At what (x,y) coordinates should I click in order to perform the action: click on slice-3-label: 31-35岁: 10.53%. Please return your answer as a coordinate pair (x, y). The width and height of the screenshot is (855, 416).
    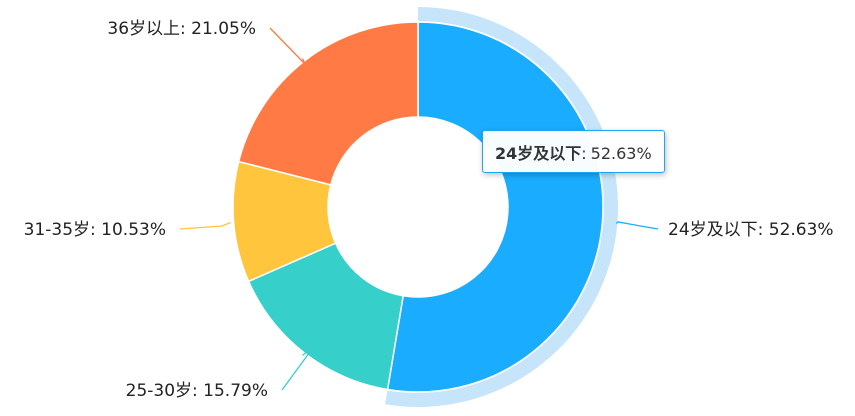
    Looking at the image, I should click on (95, 230).